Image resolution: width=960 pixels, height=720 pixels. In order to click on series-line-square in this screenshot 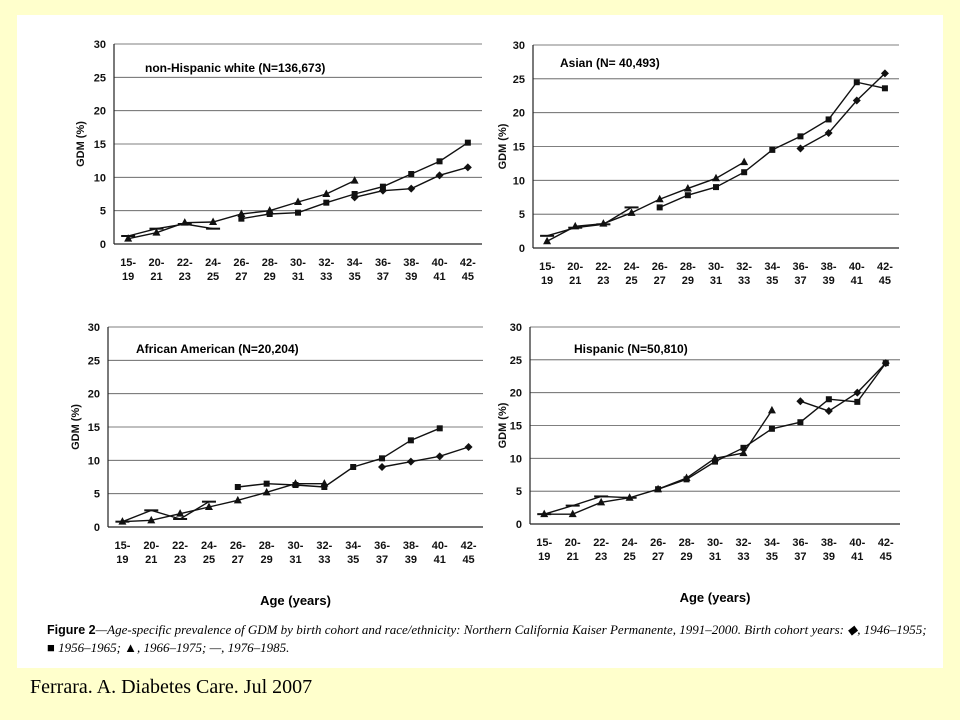, I will do `click(338, 457)`.